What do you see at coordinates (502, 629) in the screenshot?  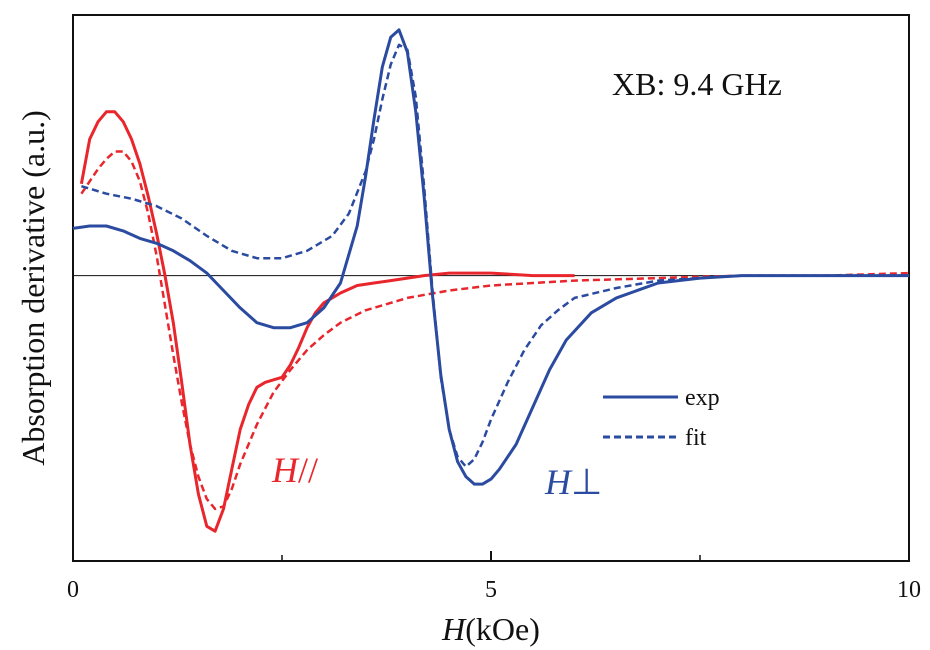 I see `x-axis-label-rest: (kOe)` at bounding box center [502, 629].